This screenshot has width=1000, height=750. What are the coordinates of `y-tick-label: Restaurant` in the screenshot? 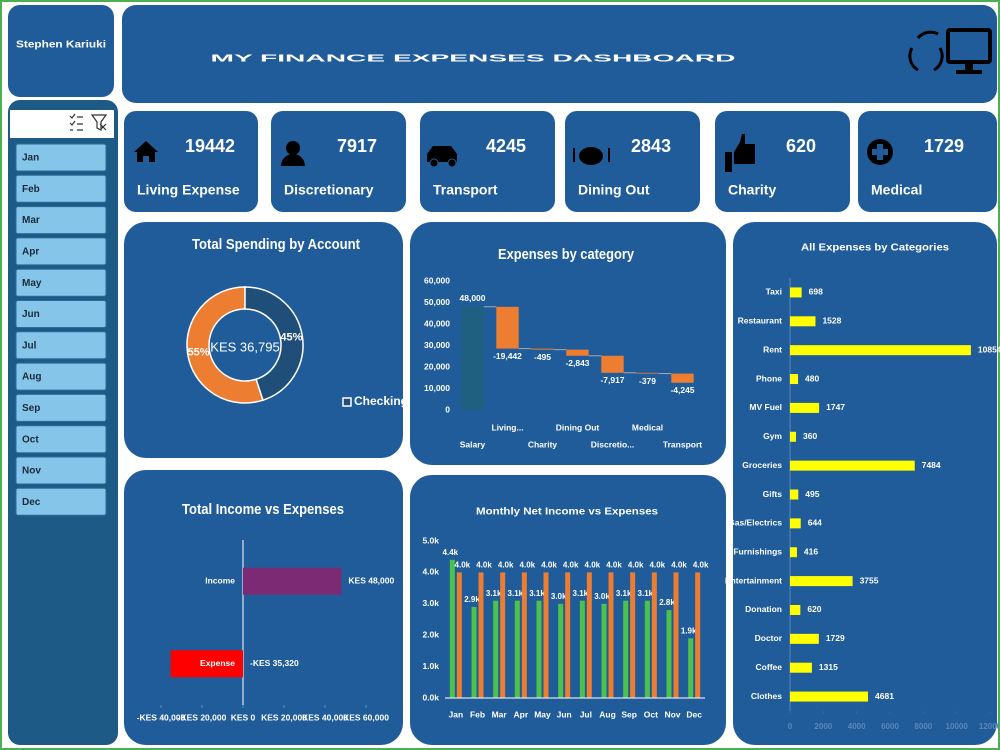 It's located at (760, 321).